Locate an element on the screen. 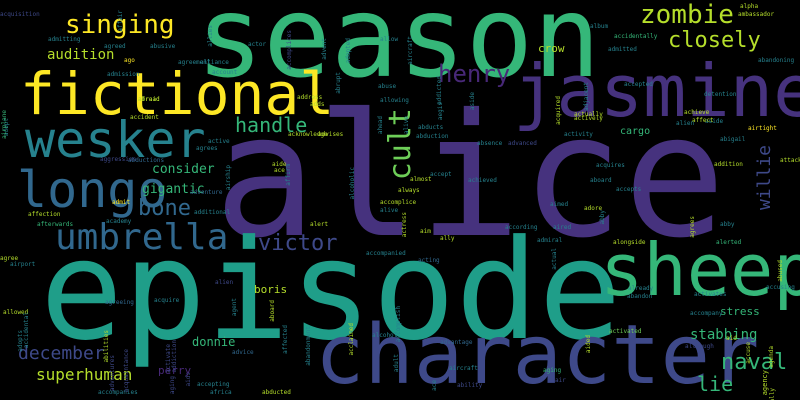 The image size is (800, 400). word-cult: cult is located at coordinates (400, 144).